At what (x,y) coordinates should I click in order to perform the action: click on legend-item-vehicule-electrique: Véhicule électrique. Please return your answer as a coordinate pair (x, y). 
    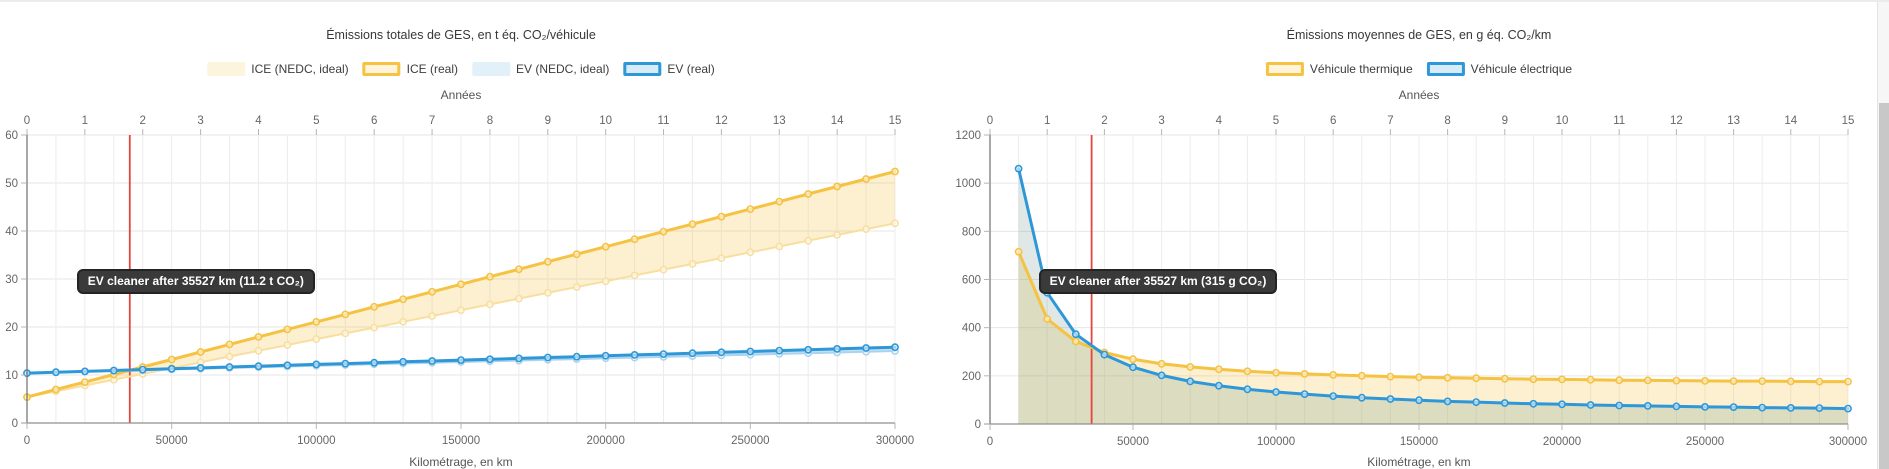
    Looking at the image, I should click on (1499, 69).